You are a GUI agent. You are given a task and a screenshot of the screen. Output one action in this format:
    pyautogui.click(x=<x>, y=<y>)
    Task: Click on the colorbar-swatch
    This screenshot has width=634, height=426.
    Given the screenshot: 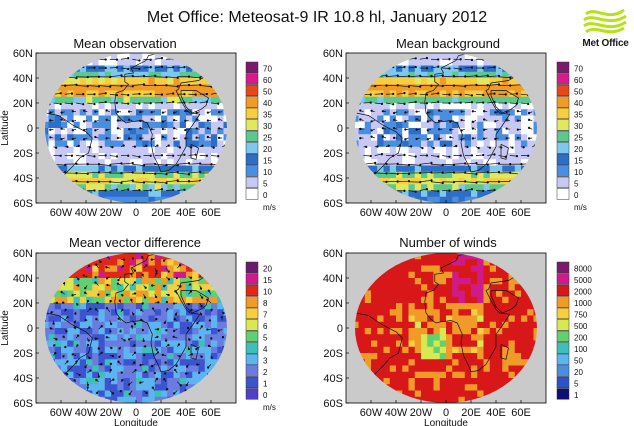 What is the action you would take?
    pyautogui.click(x=252, y=348)
    